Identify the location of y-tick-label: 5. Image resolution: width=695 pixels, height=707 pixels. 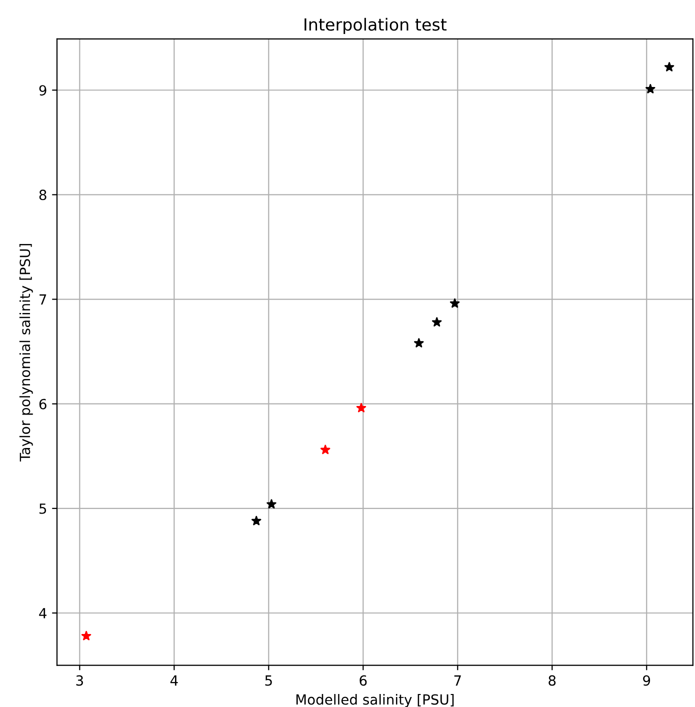
(43, 509).